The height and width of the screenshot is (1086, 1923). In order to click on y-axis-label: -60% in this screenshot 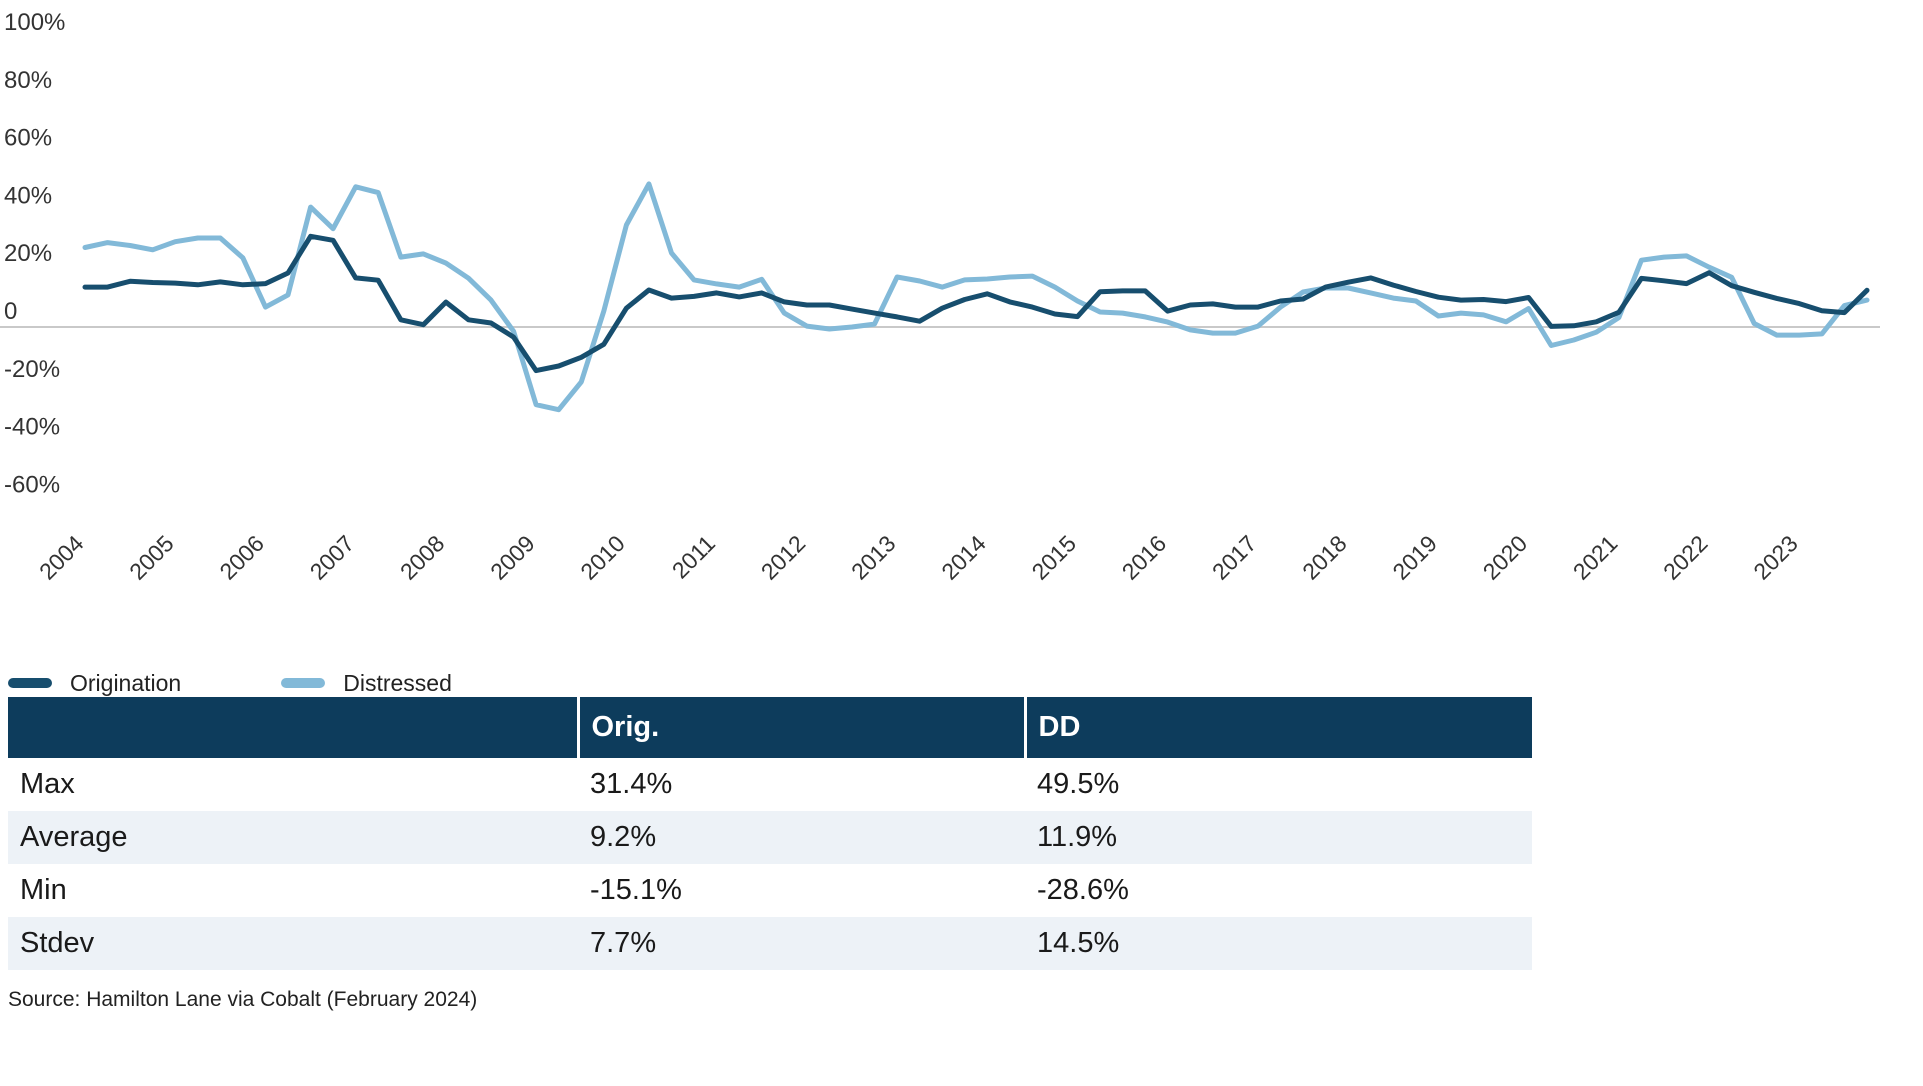, I will do `click(32, 484)`.